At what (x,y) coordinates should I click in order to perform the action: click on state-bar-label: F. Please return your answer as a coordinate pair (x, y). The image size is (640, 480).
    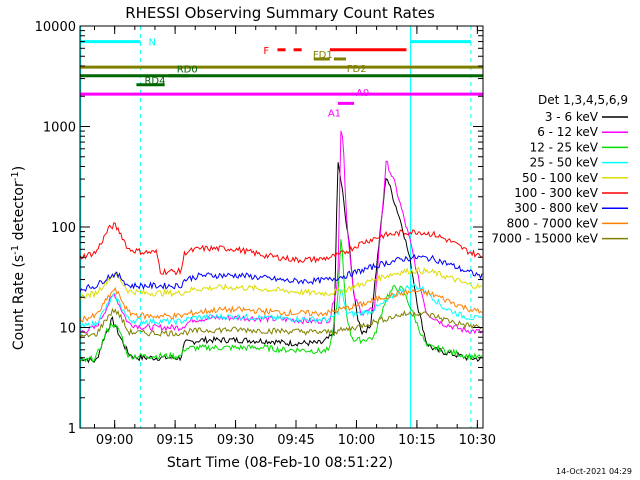
    Looking at the image, I should click on (266, 51).